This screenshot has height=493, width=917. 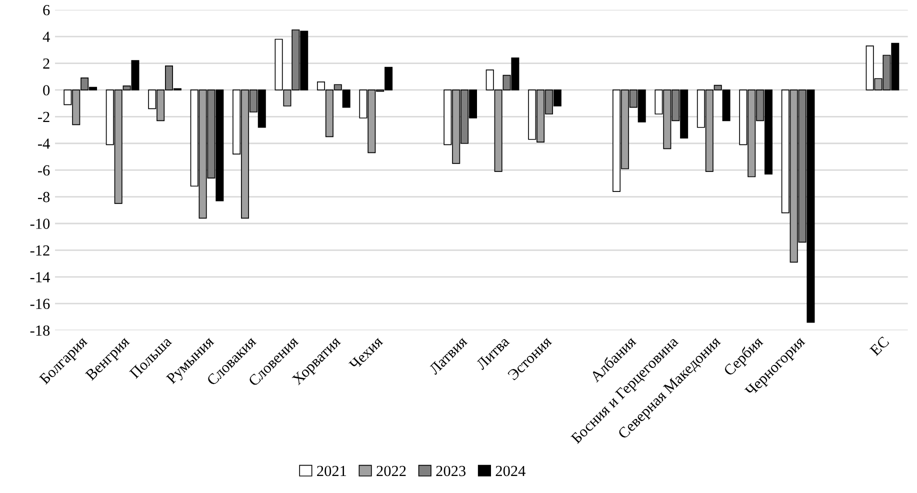 What do you see at coordinates (40, 223) in the screenshot?
I see `y-tick-label: -10` at bounding box center [40, 223].